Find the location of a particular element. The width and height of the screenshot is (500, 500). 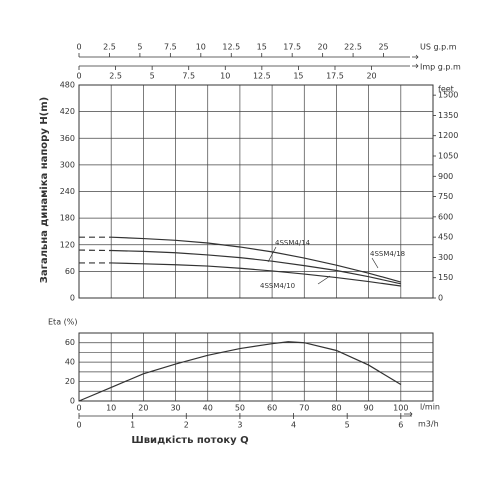

us-tick-label: 25 is located at coordinates (383, 47).